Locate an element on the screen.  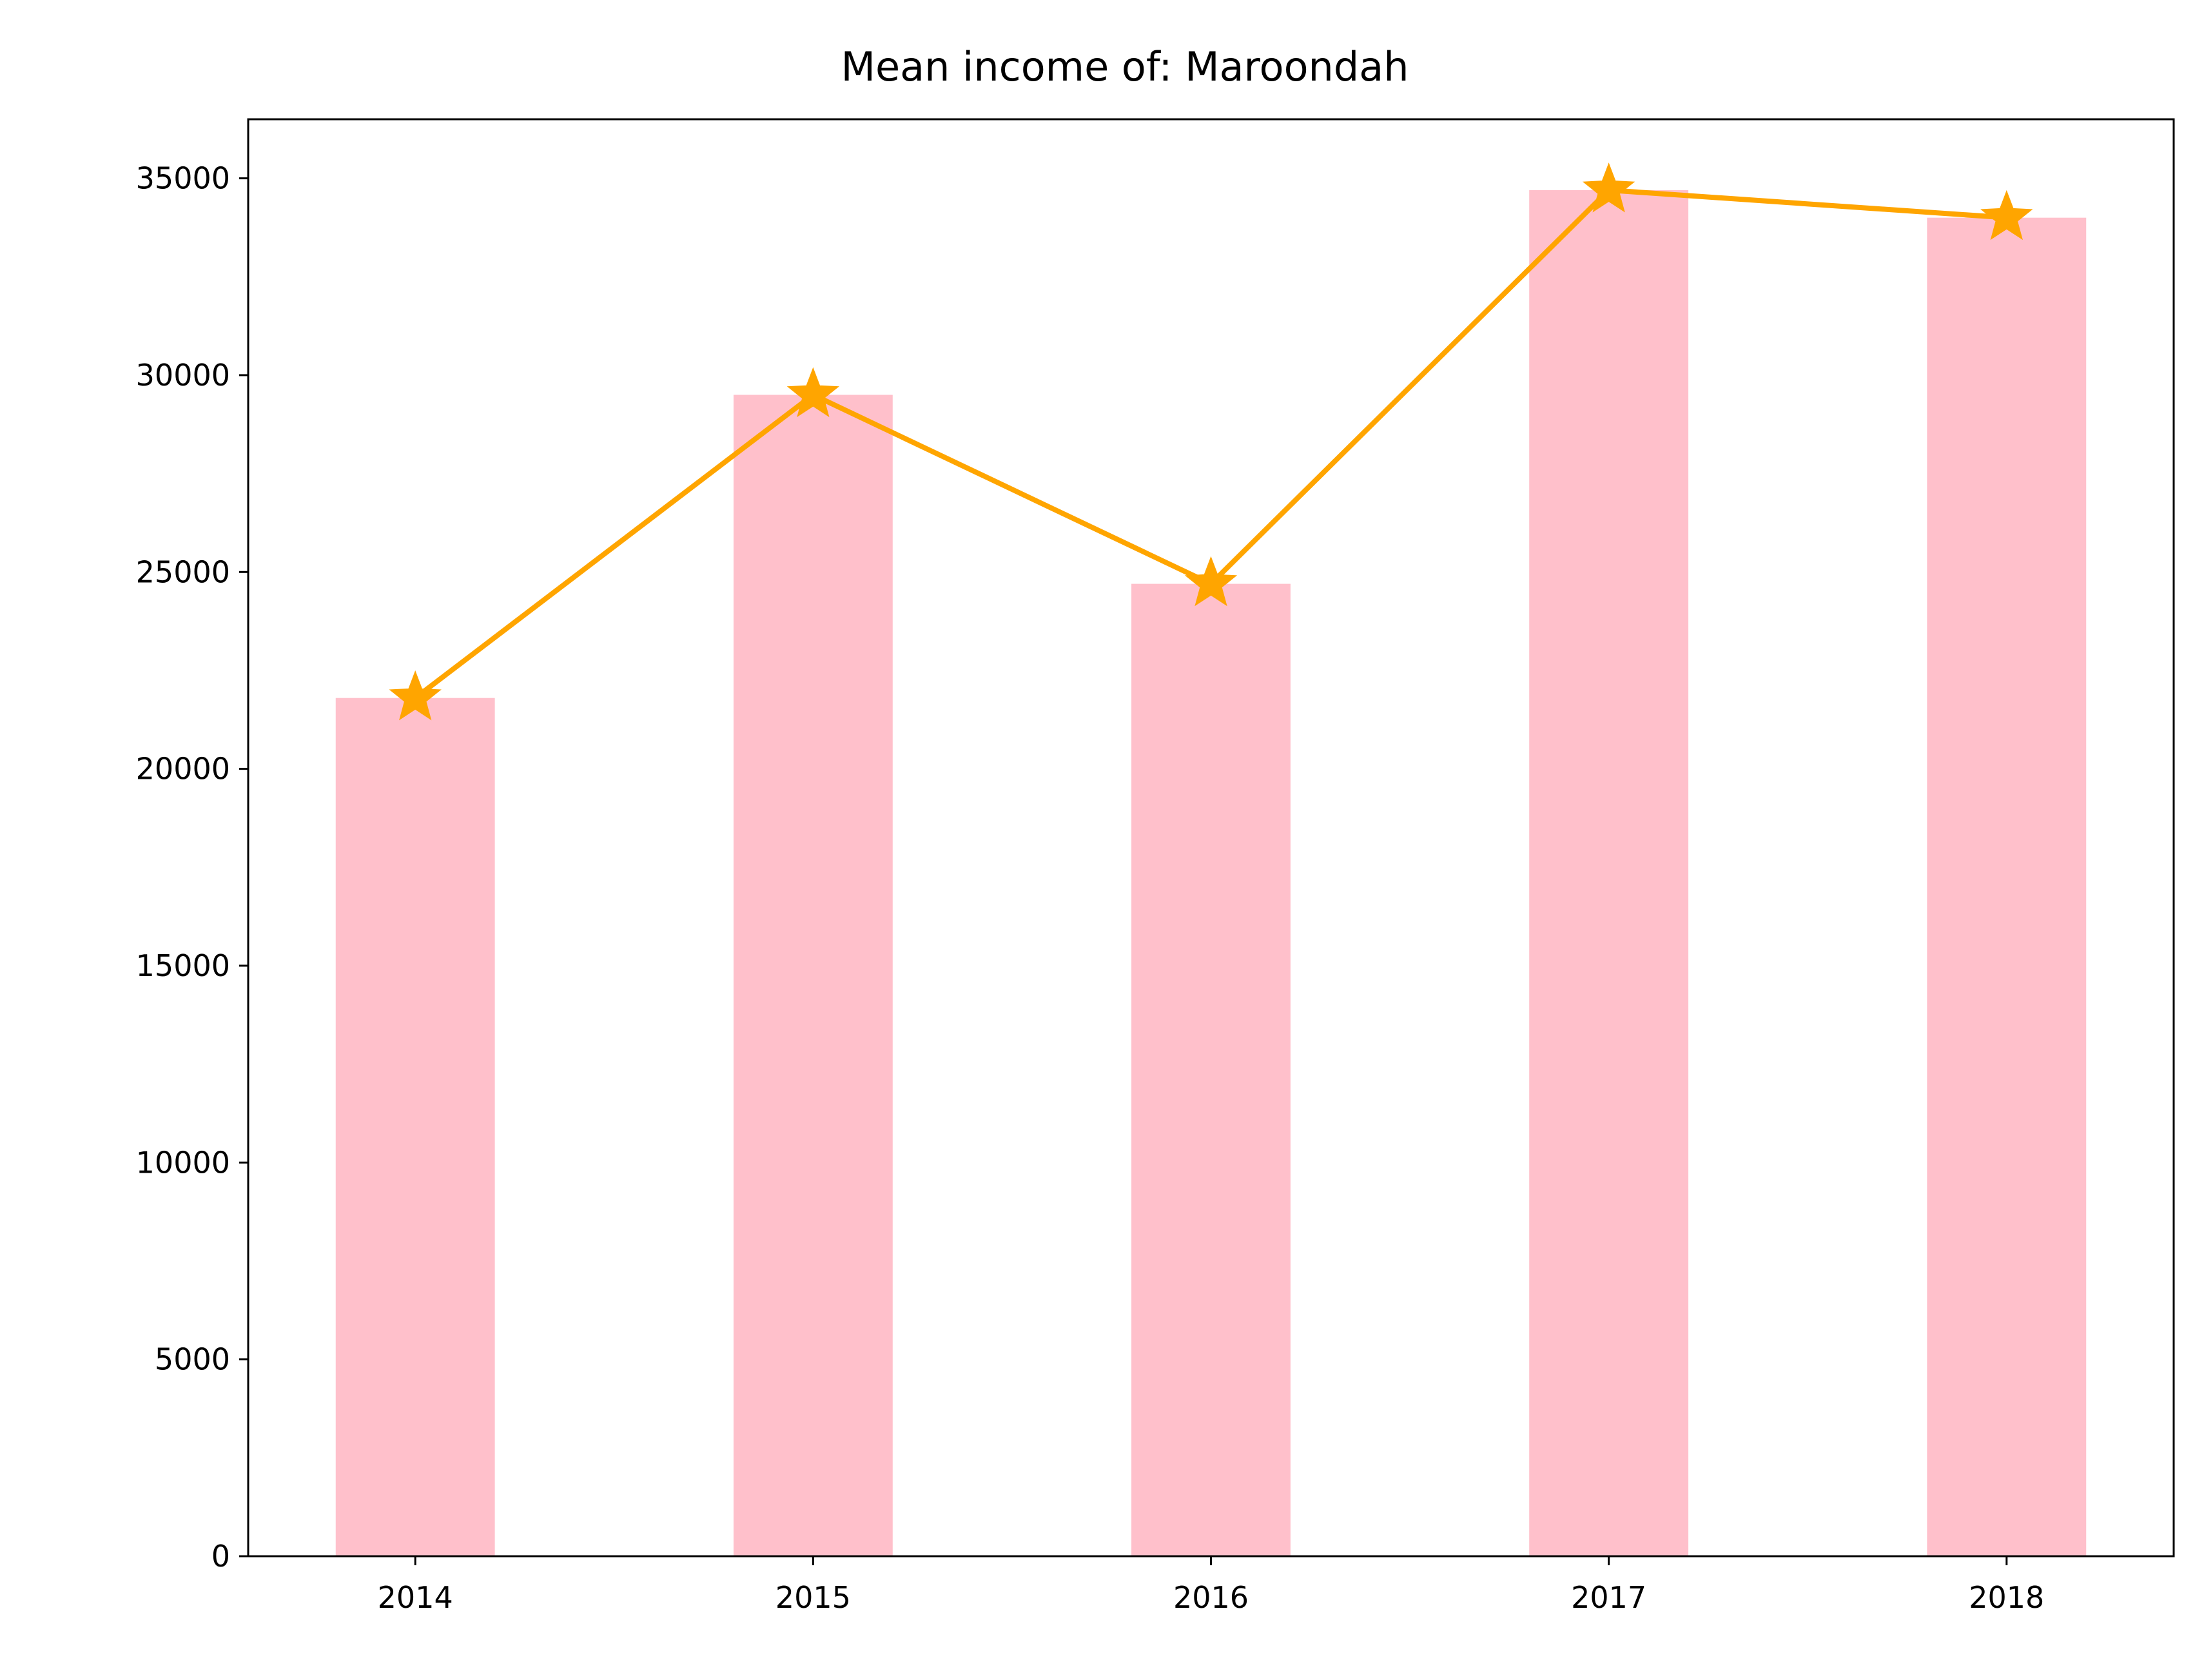
y-axis-ticks: 0 5000 10000 15000 20000 25000 30000 35000 is located at coordinates (192, 867).